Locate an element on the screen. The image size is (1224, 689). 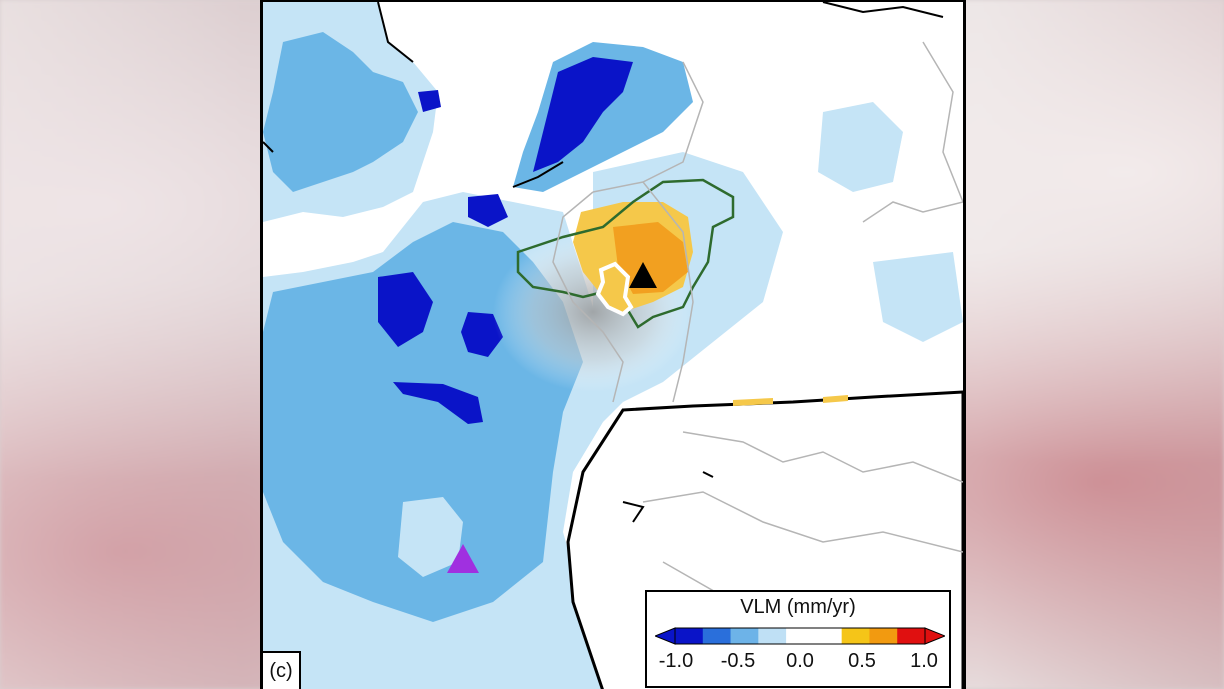
colorbar-arrow-left is located at coordinates (665, 636).